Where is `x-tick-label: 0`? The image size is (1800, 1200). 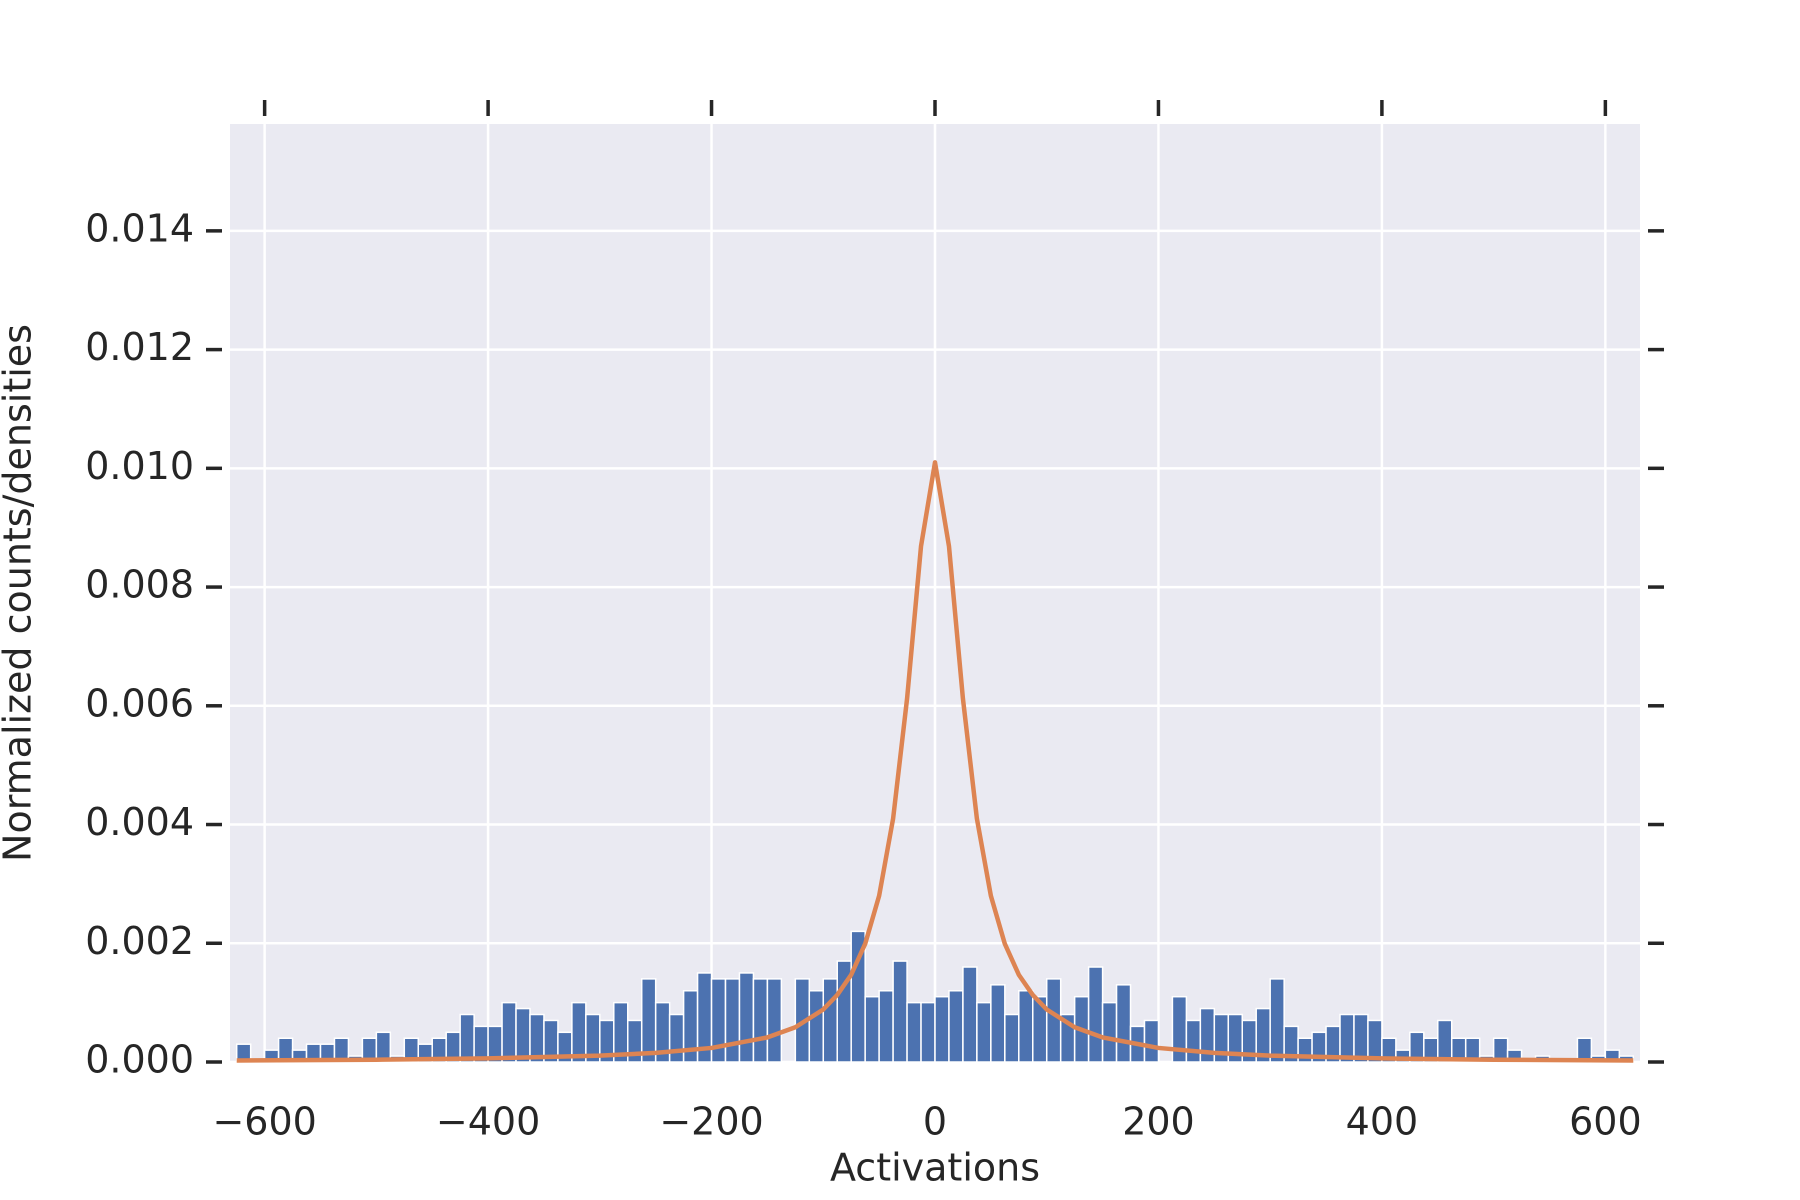
x-tick-label: 0 is located at coordinates (935, 1122).